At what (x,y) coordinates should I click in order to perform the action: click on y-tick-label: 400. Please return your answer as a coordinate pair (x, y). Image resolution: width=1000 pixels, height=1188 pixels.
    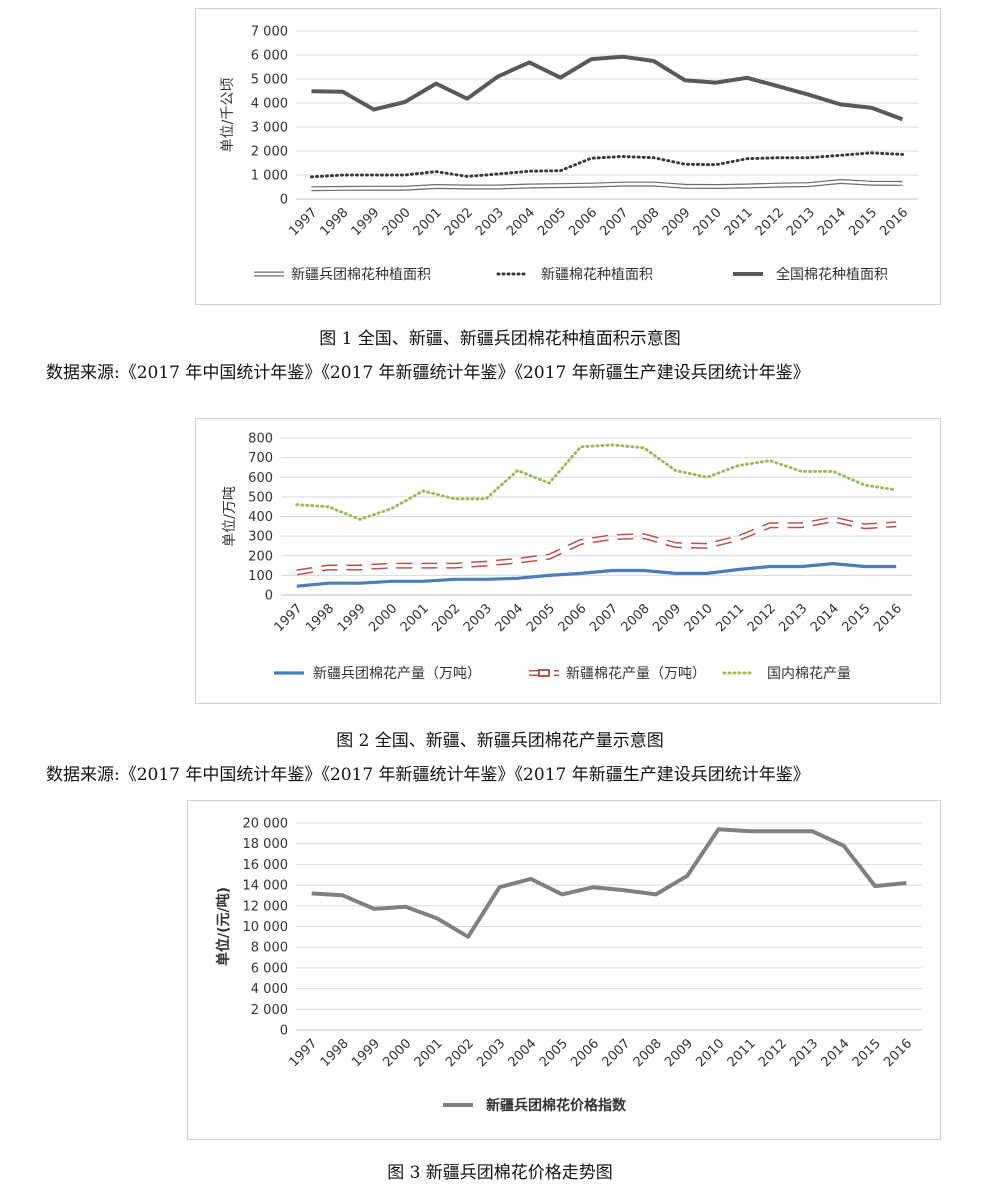
    Looking at the image, I should click on (260, 517).